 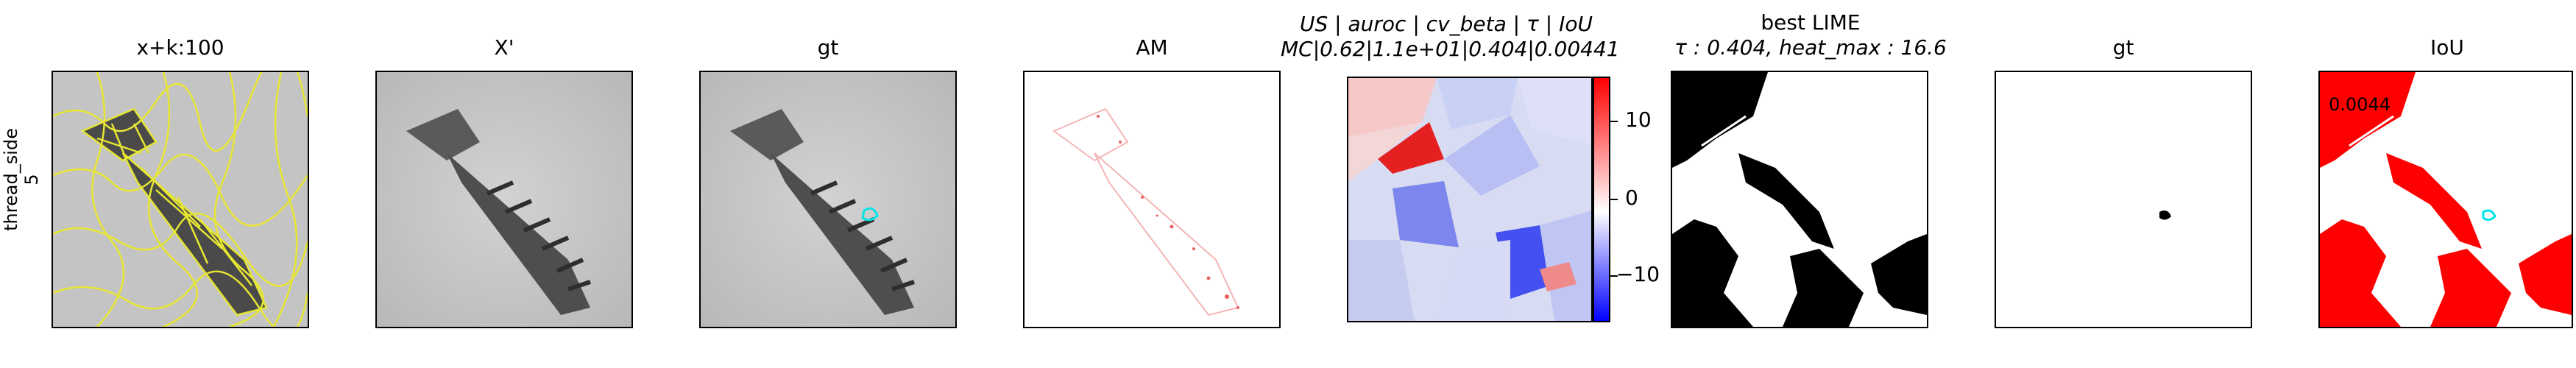 What do you see at coordinates (180, 47) in the screenshot?
I see `panel-1-title: x+k:100` at bounding box center [180, 47].